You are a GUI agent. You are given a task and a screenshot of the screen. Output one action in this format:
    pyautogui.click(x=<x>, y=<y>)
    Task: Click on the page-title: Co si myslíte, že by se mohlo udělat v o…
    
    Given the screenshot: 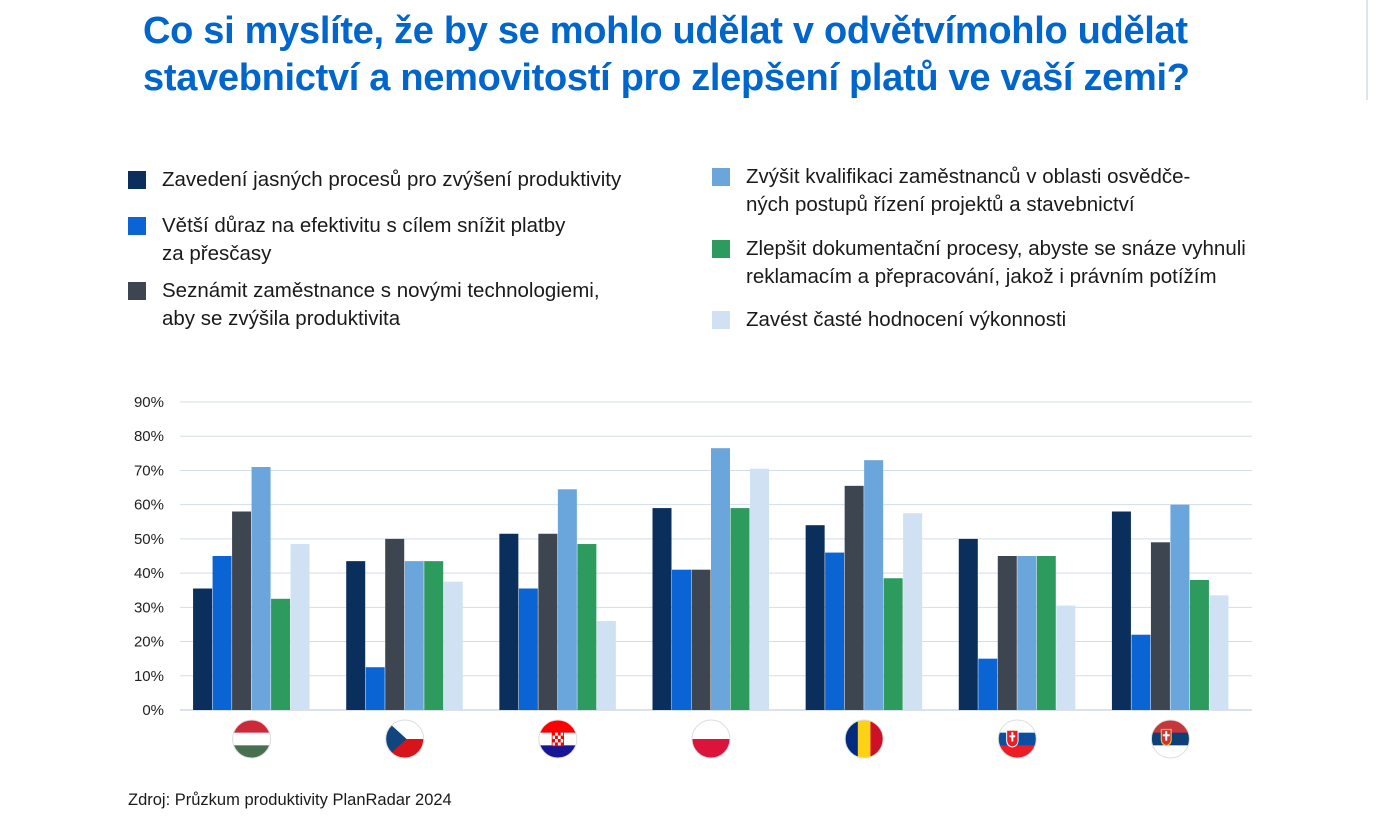 What is the action you would take?
    pyautogui.click(x=743, y=55)
    